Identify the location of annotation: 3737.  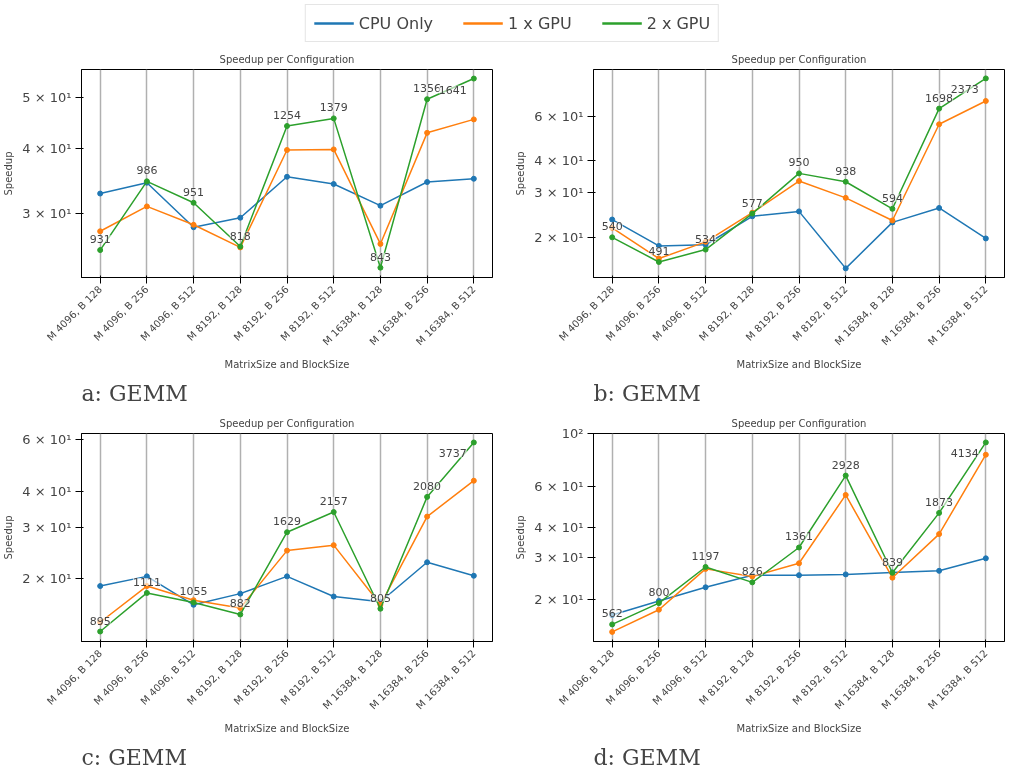
(452, 454).